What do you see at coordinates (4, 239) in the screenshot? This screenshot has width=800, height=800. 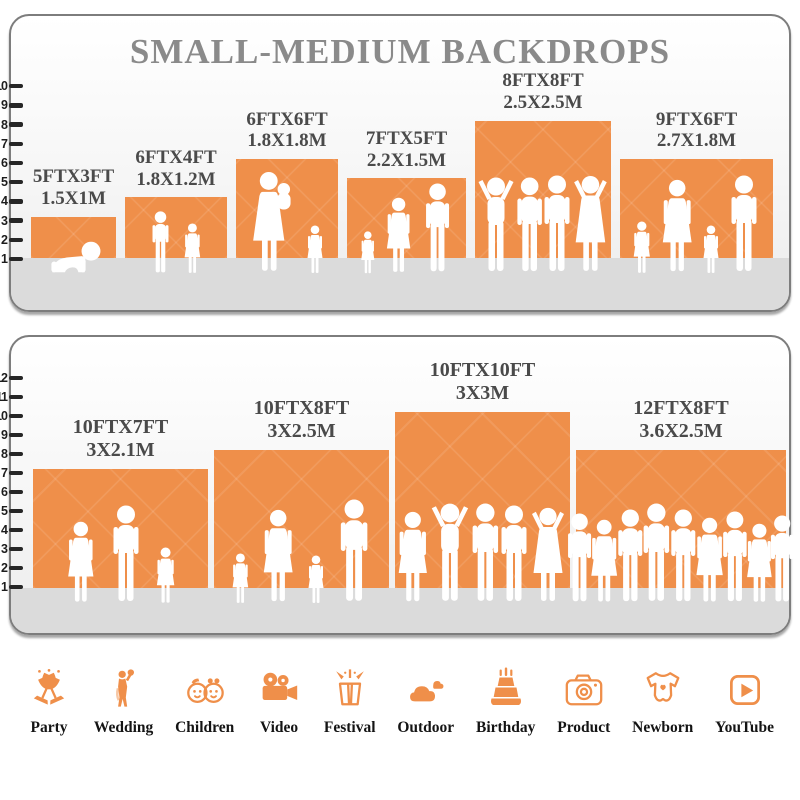 I see `ruler-tick-label: 2` at bounding box center [4, 239].